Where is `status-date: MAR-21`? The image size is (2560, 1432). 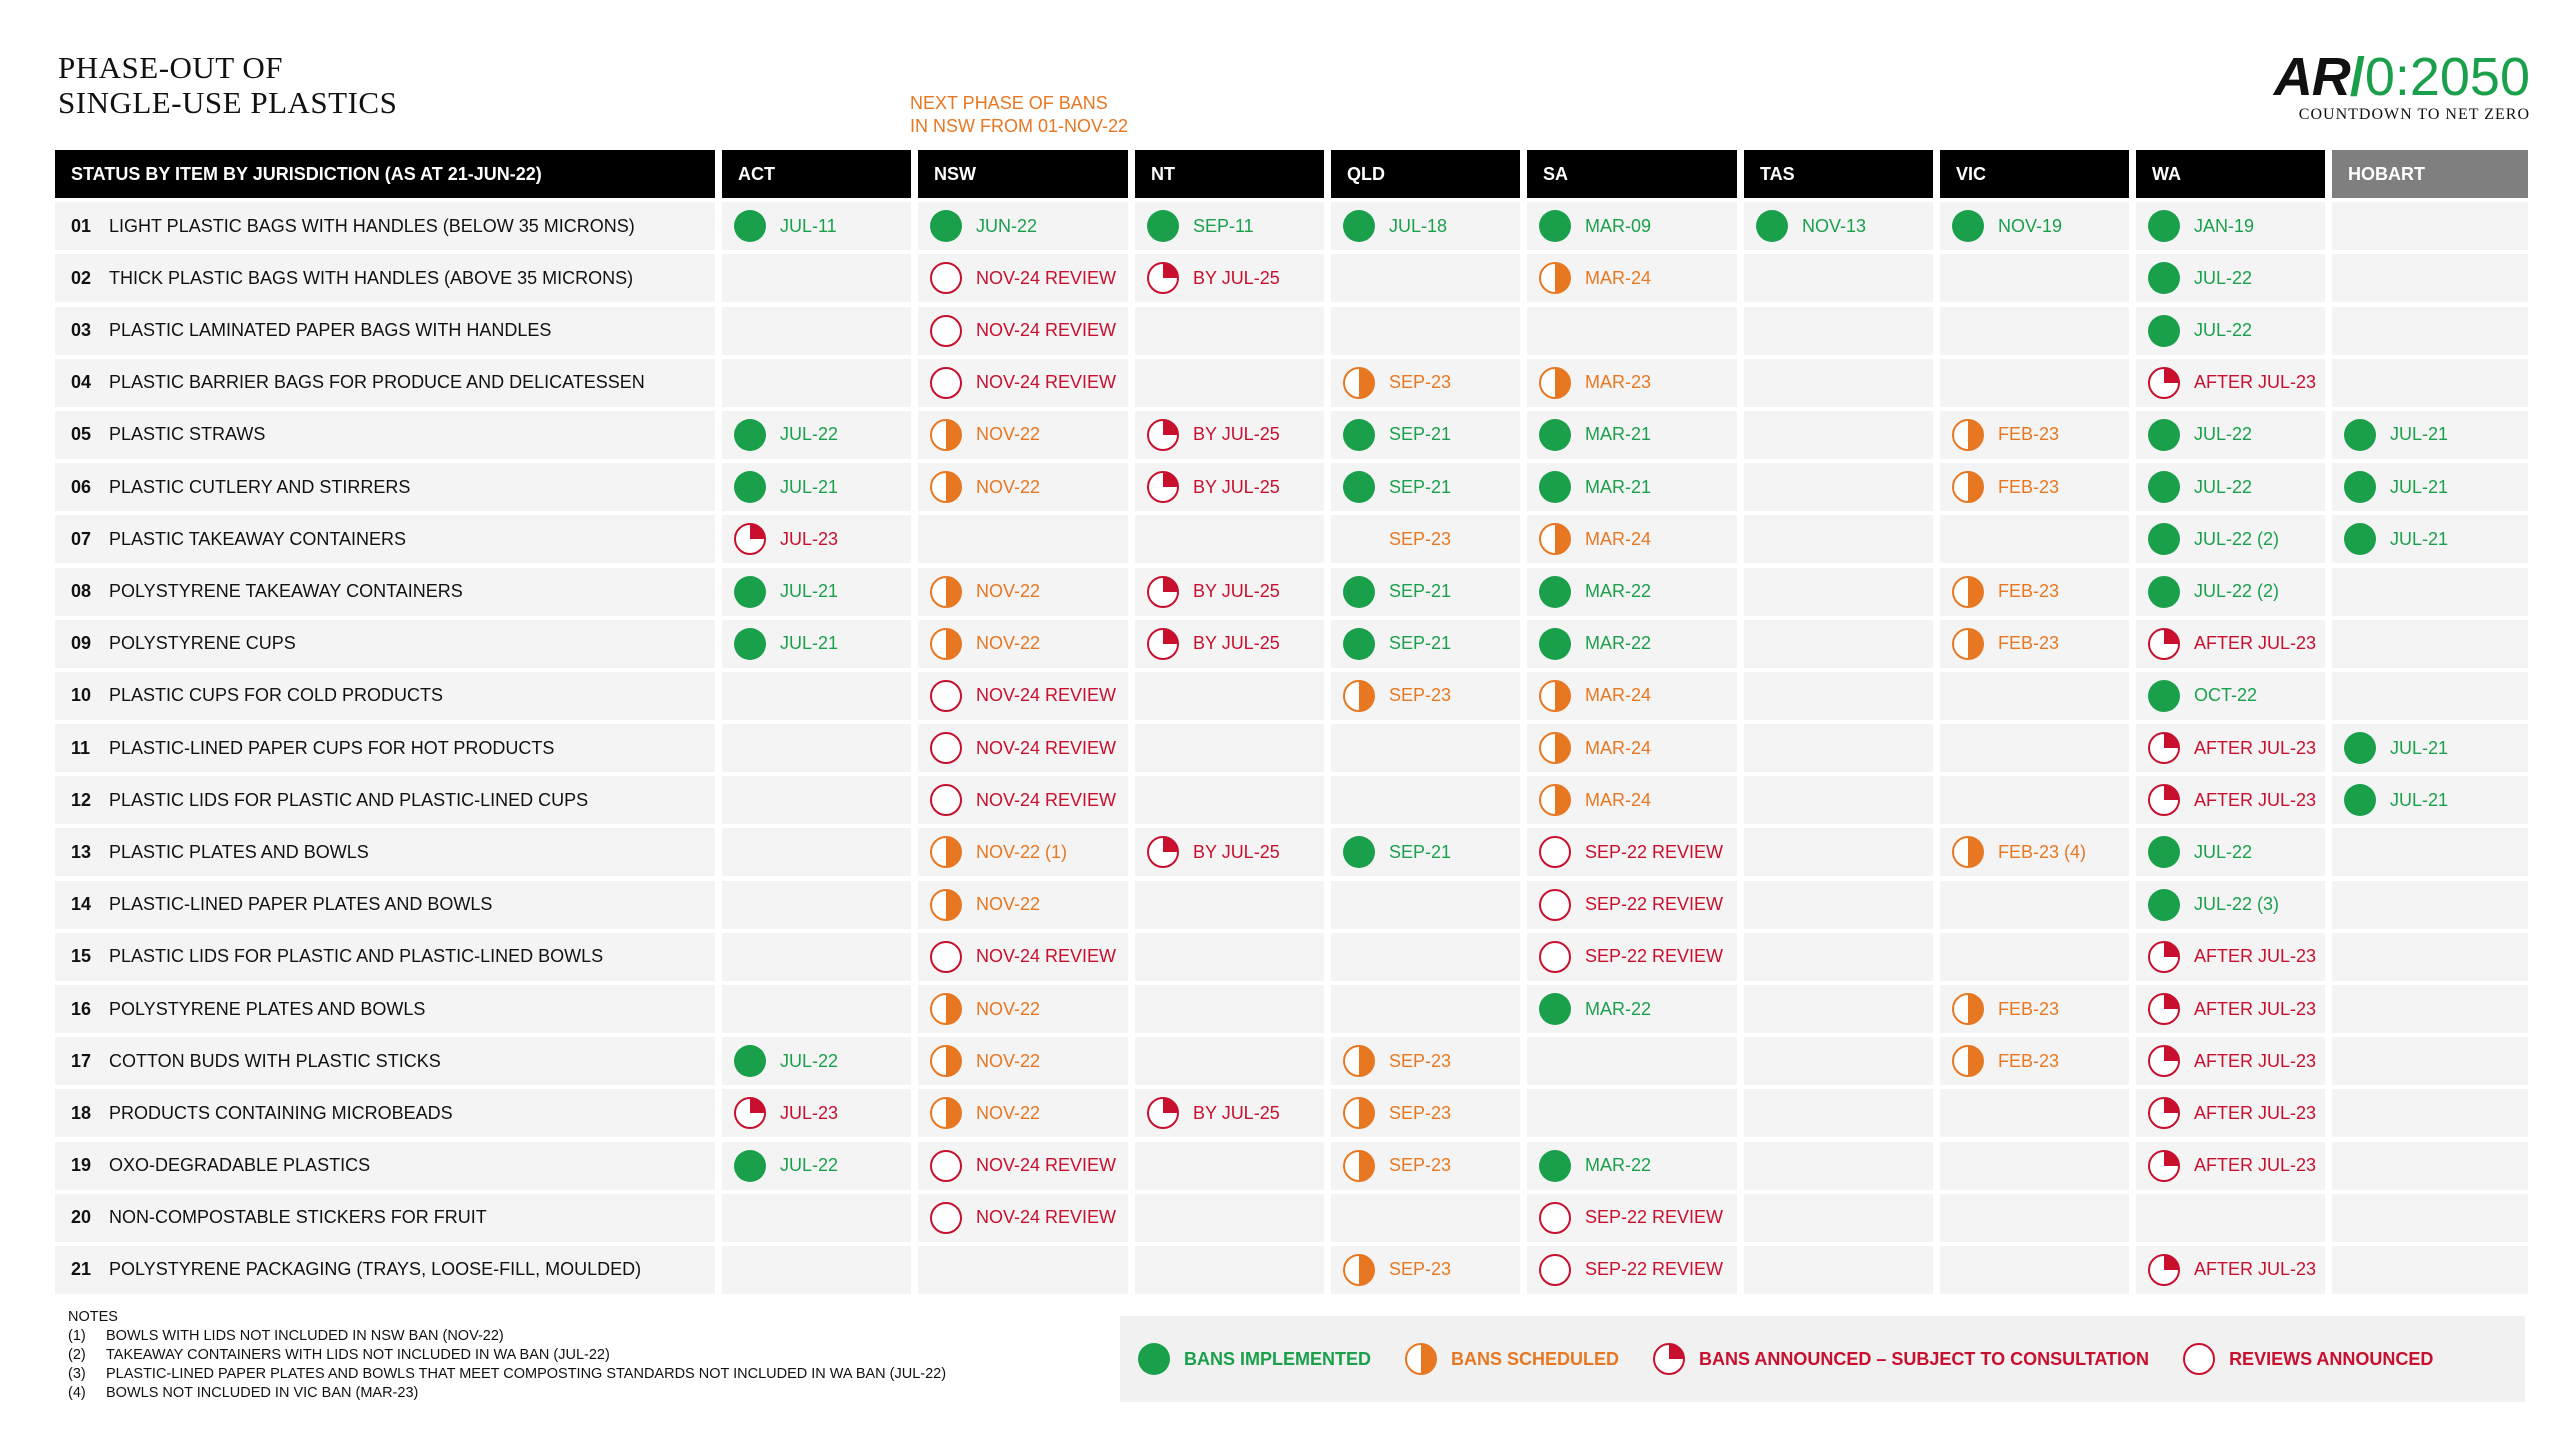 status-date: MAR-21 is located at coordinates (1618, 486).